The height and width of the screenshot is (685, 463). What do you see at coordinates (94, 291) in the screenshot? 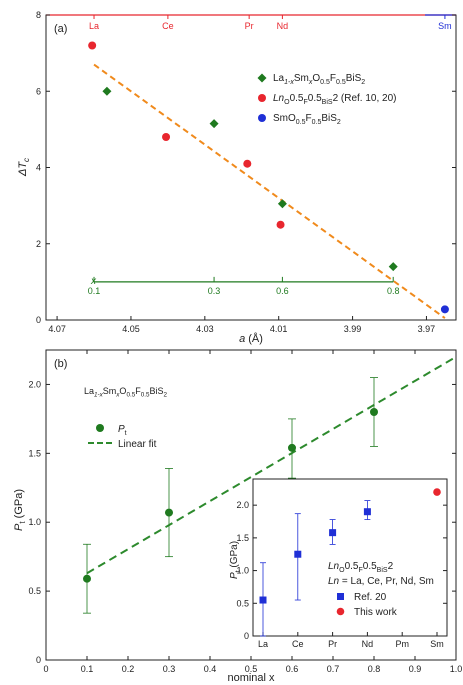
I see `x-scale-tick-label: 0.1` at bounding box center [94, 291].